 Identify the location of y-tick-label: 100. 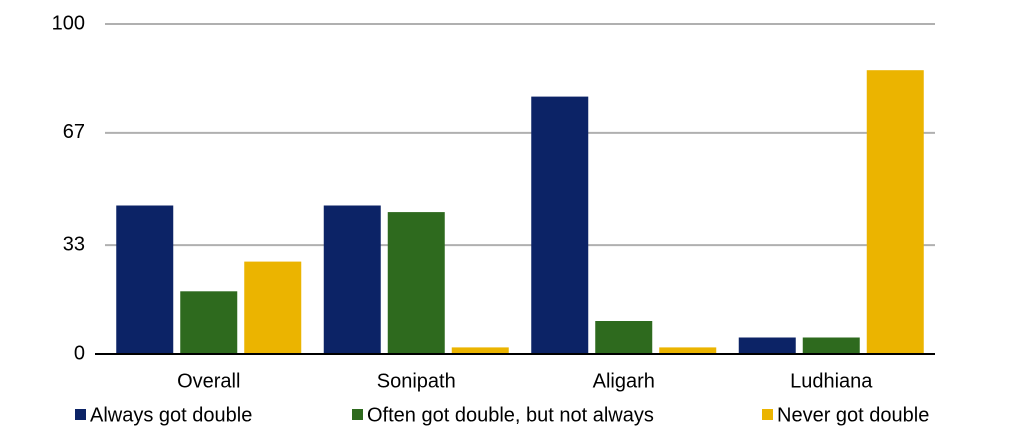
(68, 23).